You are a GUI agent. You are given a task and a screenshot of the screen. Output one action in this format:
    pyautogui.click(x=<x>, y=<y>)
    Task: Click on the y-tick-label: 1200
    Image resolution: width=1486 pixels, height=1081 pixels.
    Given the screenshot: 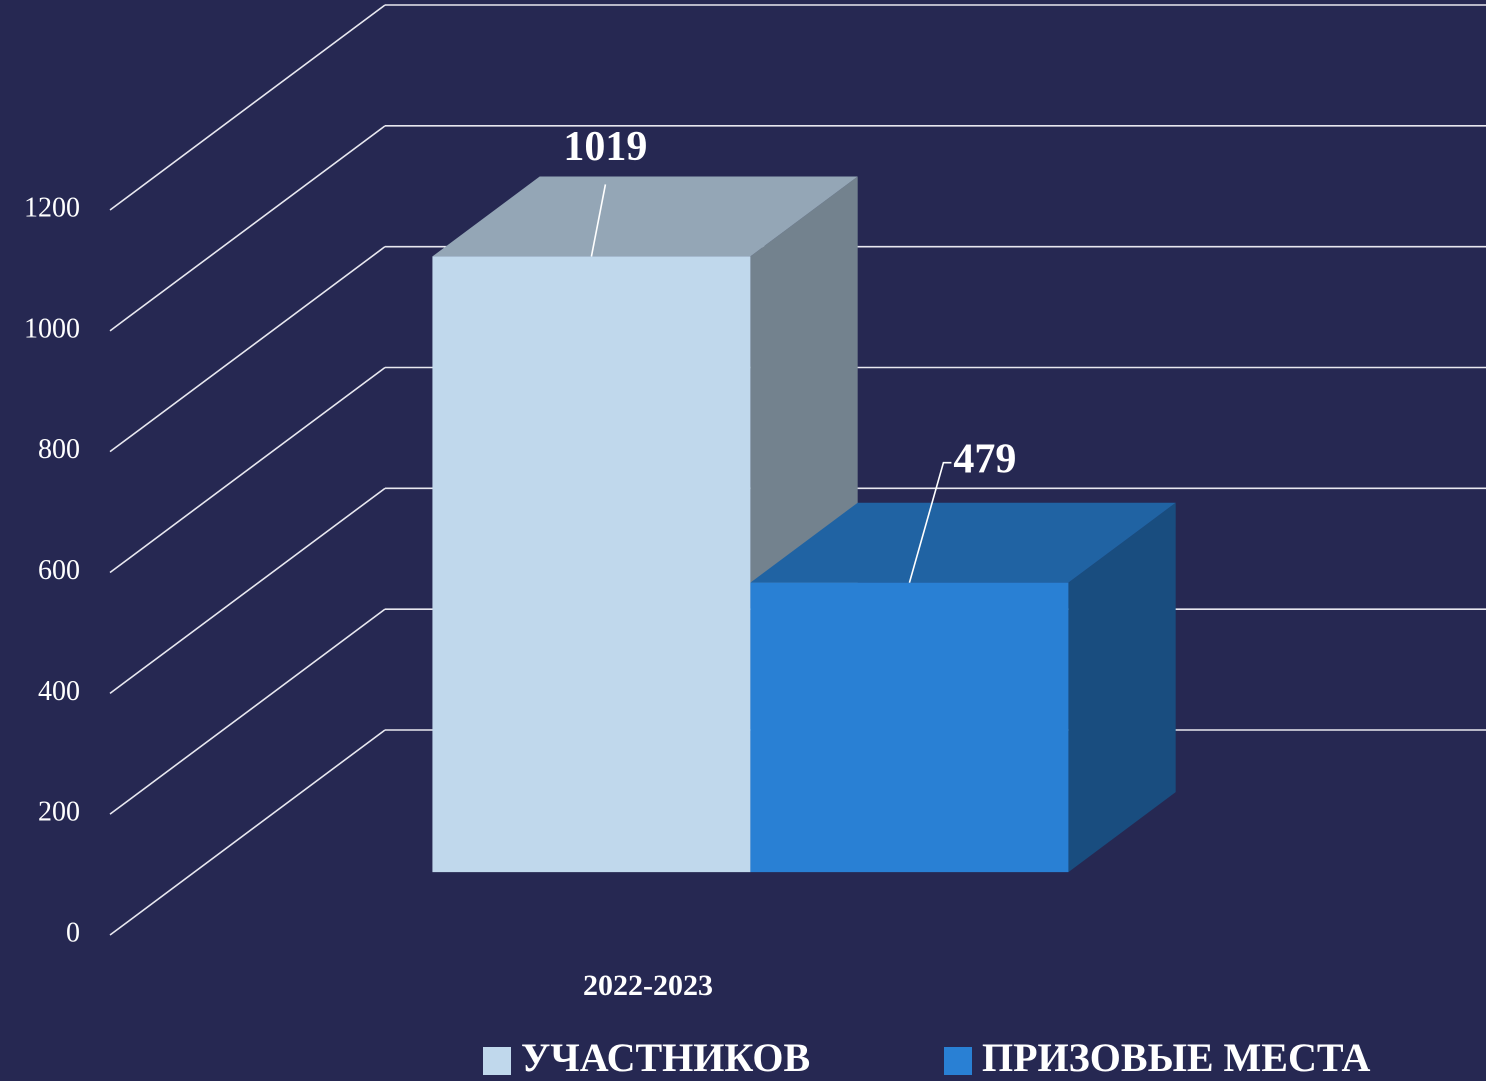 What is the action you would take?
    pyautogui.click(x=52, y=207)
    